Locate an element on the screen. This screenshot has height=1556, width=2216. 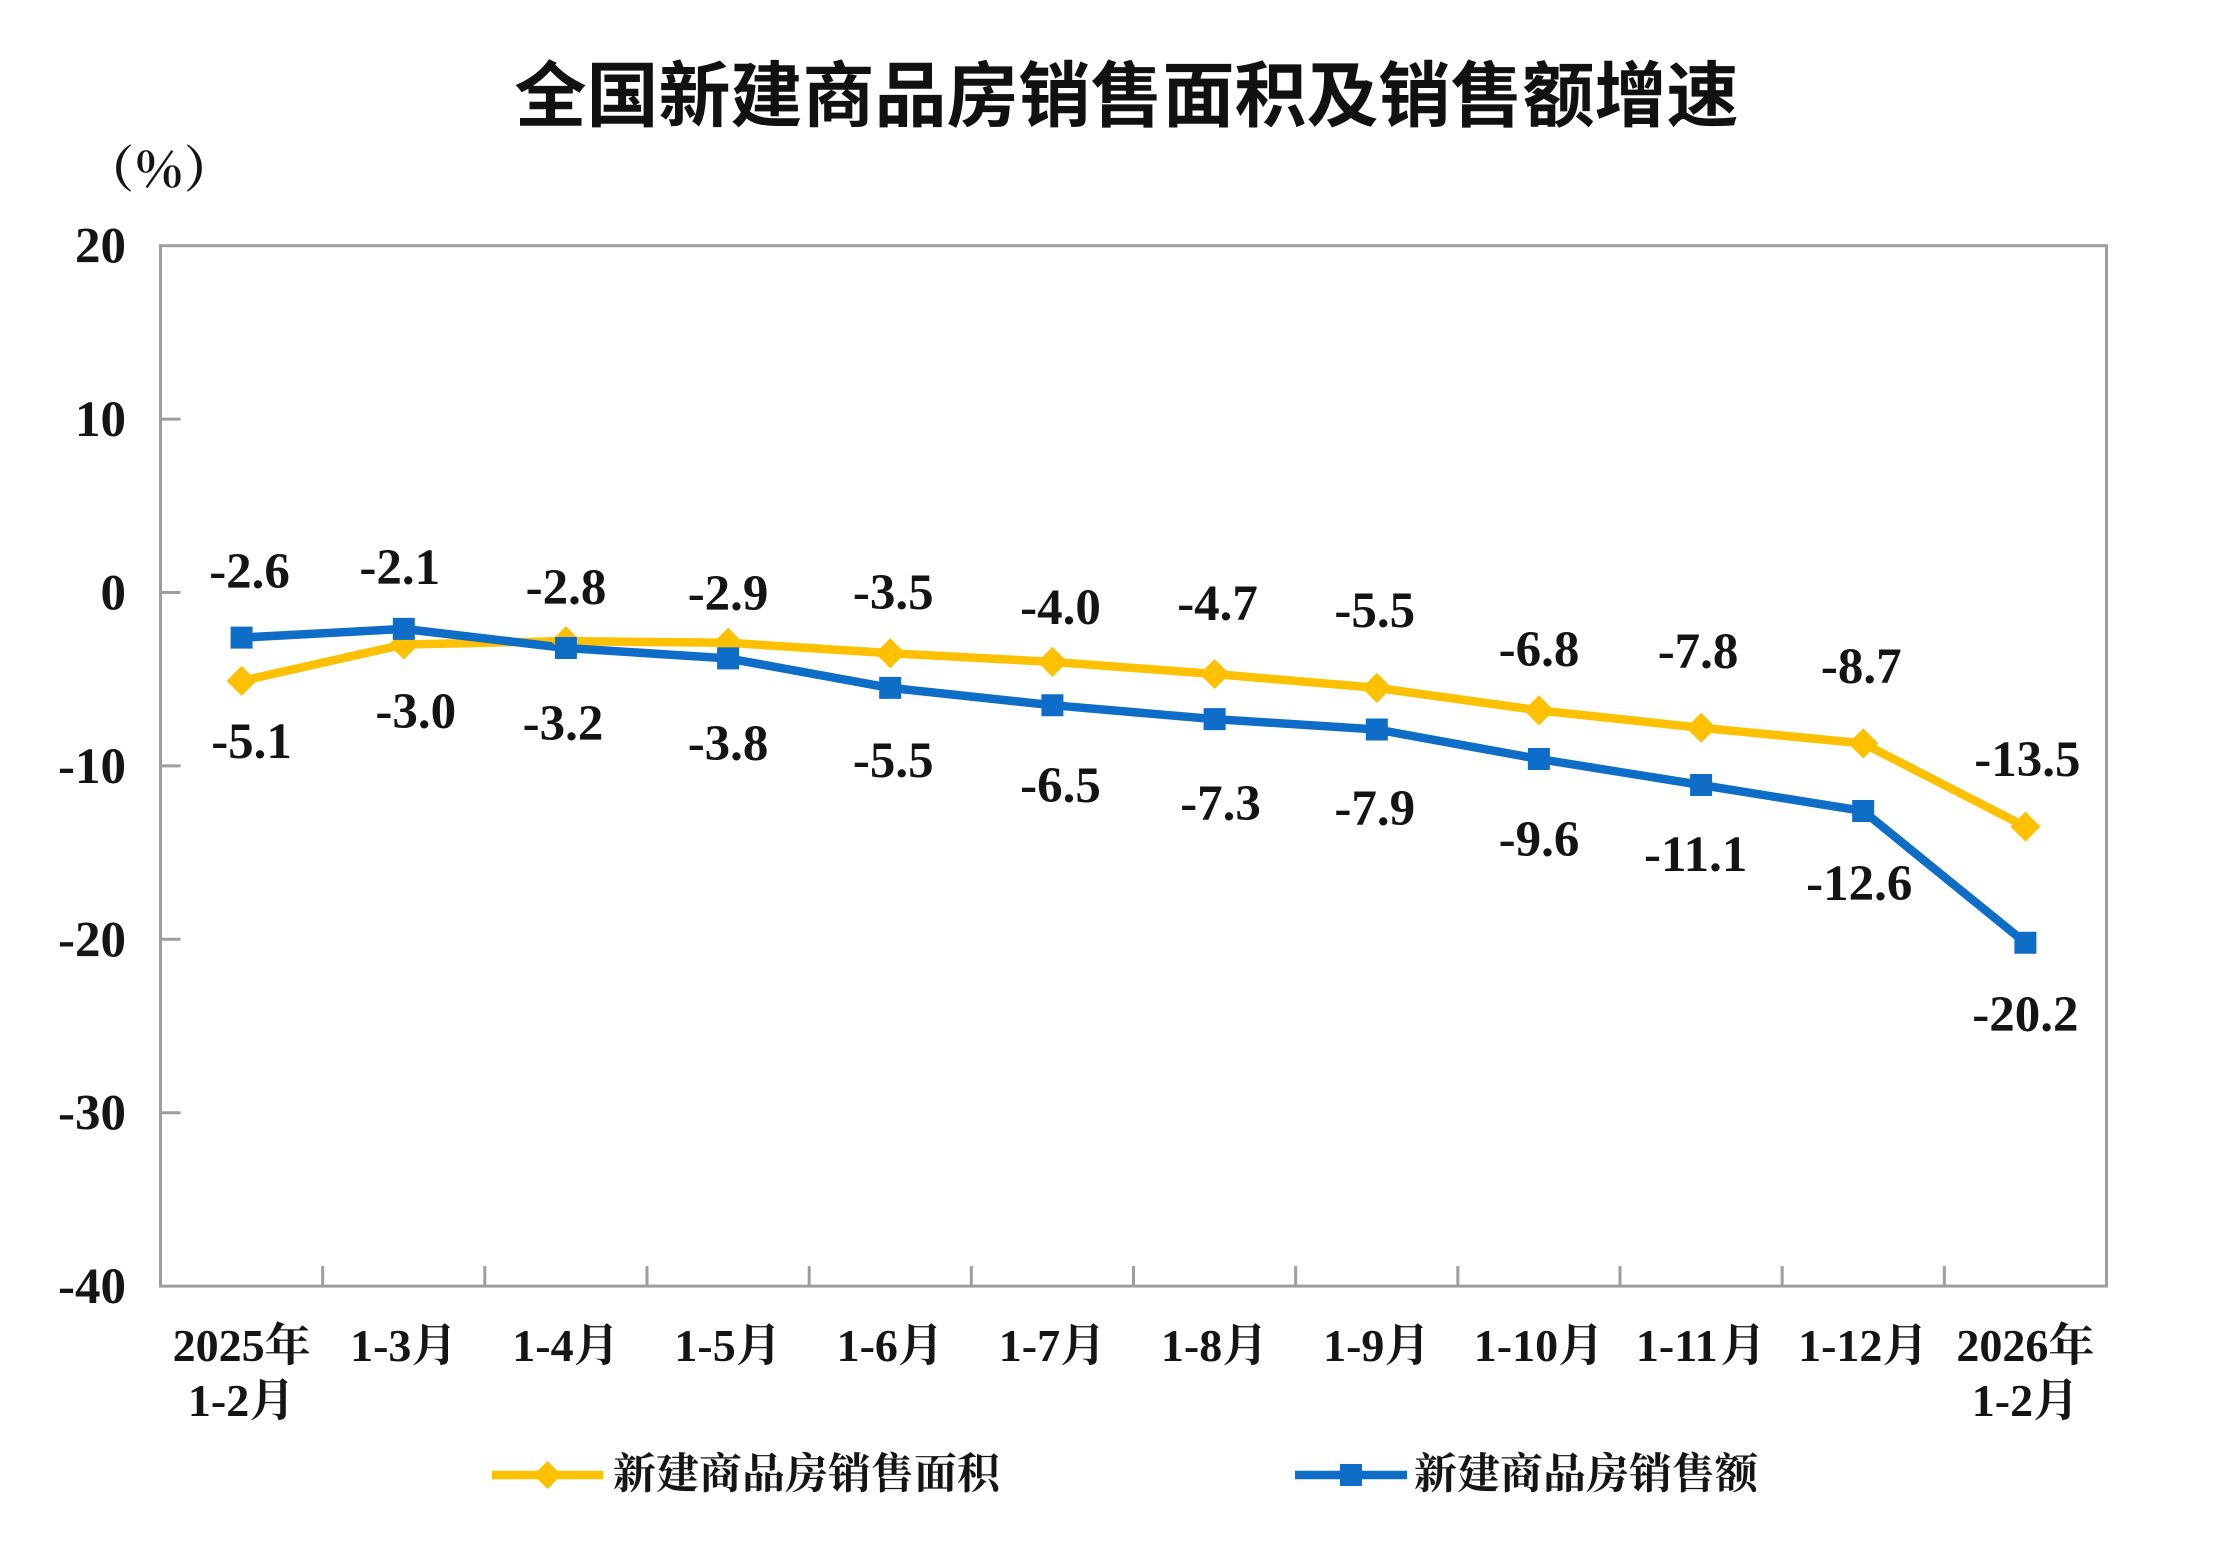
svg-text: -9.6 is located at coordinates (1539, 840).